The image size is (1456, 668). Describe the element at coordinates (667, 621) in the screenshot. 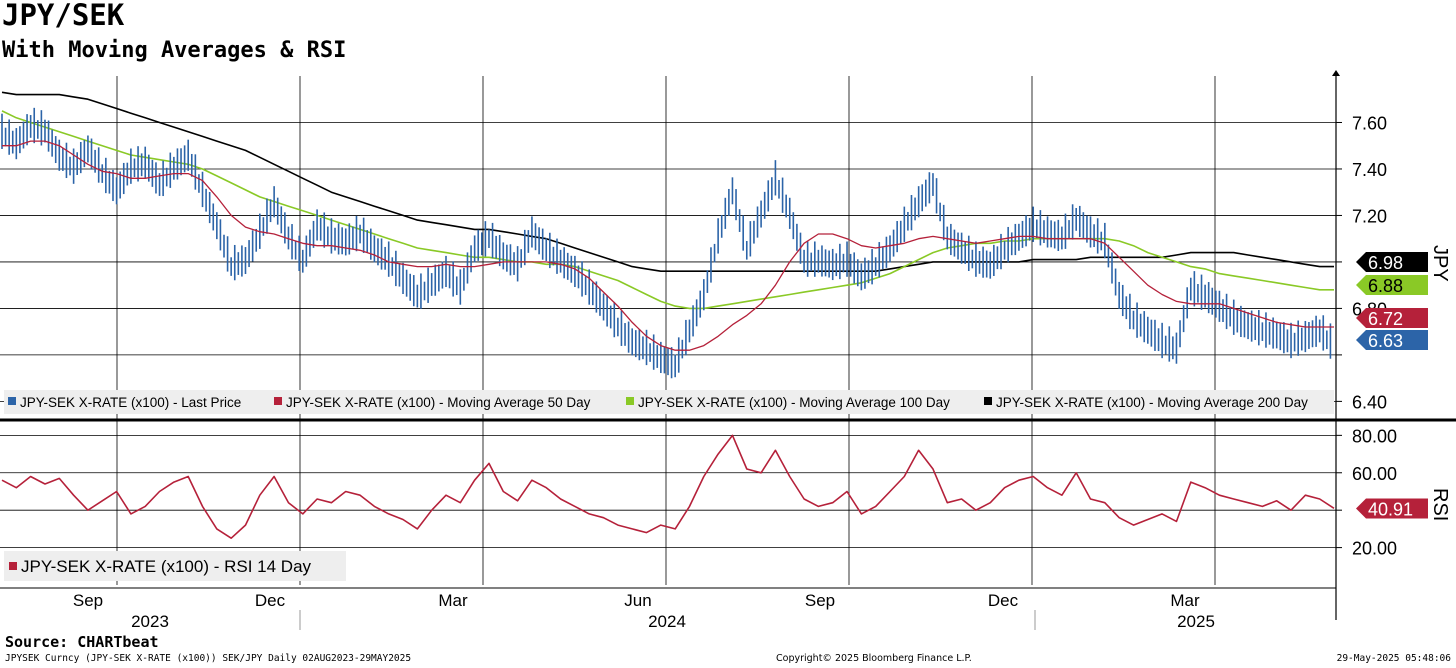

I see `x-year-label: 2024` at that location.